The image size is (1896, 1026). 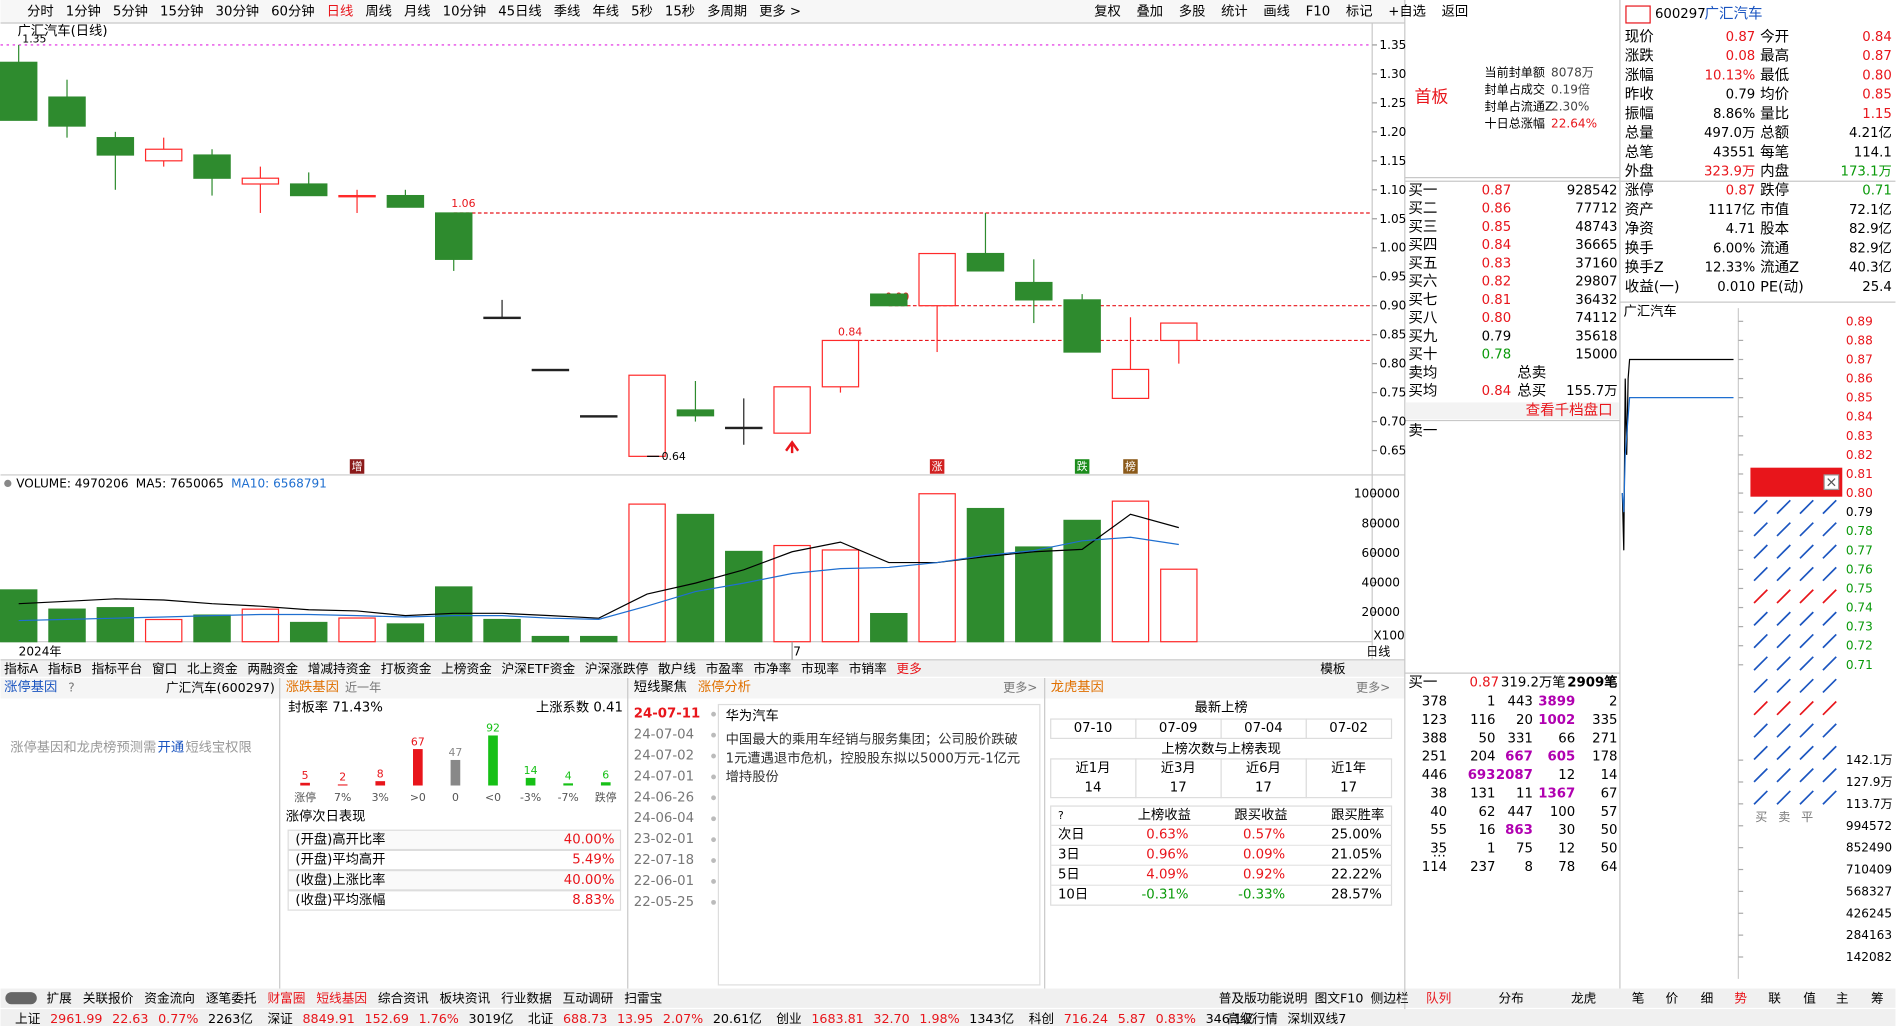 I want to click on period-button: 日线, so click(x=1378, y=651).